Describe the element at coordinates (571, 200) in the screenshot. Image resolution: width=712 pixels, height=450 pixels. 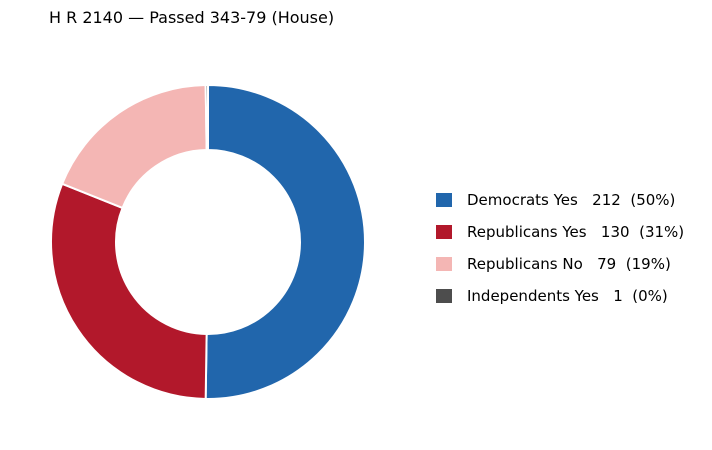
I see `legend-label: Democrats Yes 212 (50%)` at that location.